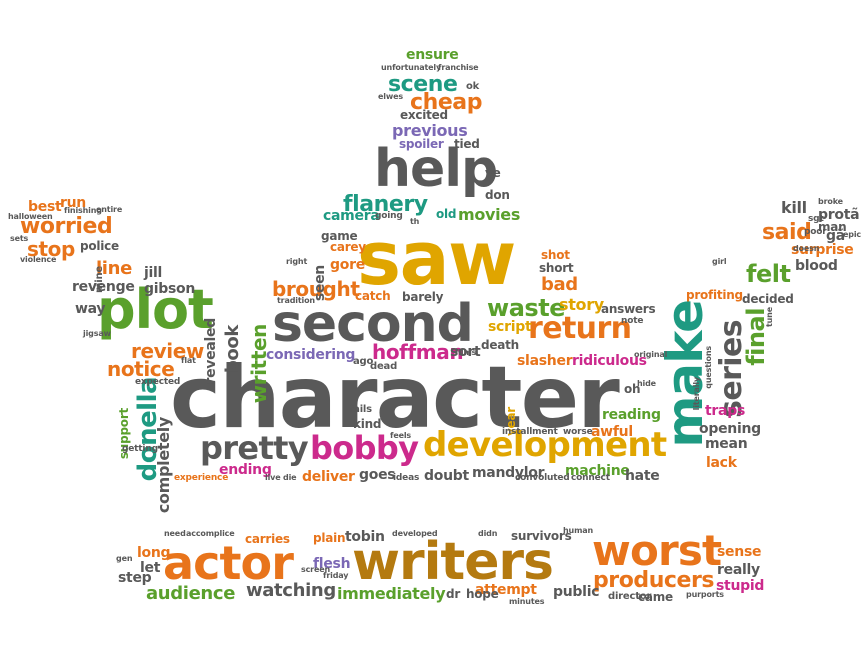 This screenshot has width=864, height=648. What do you see at coordinates (150, 568) in the screenshot?
I see `cloud-word: let` at bounding box center [150, 568].